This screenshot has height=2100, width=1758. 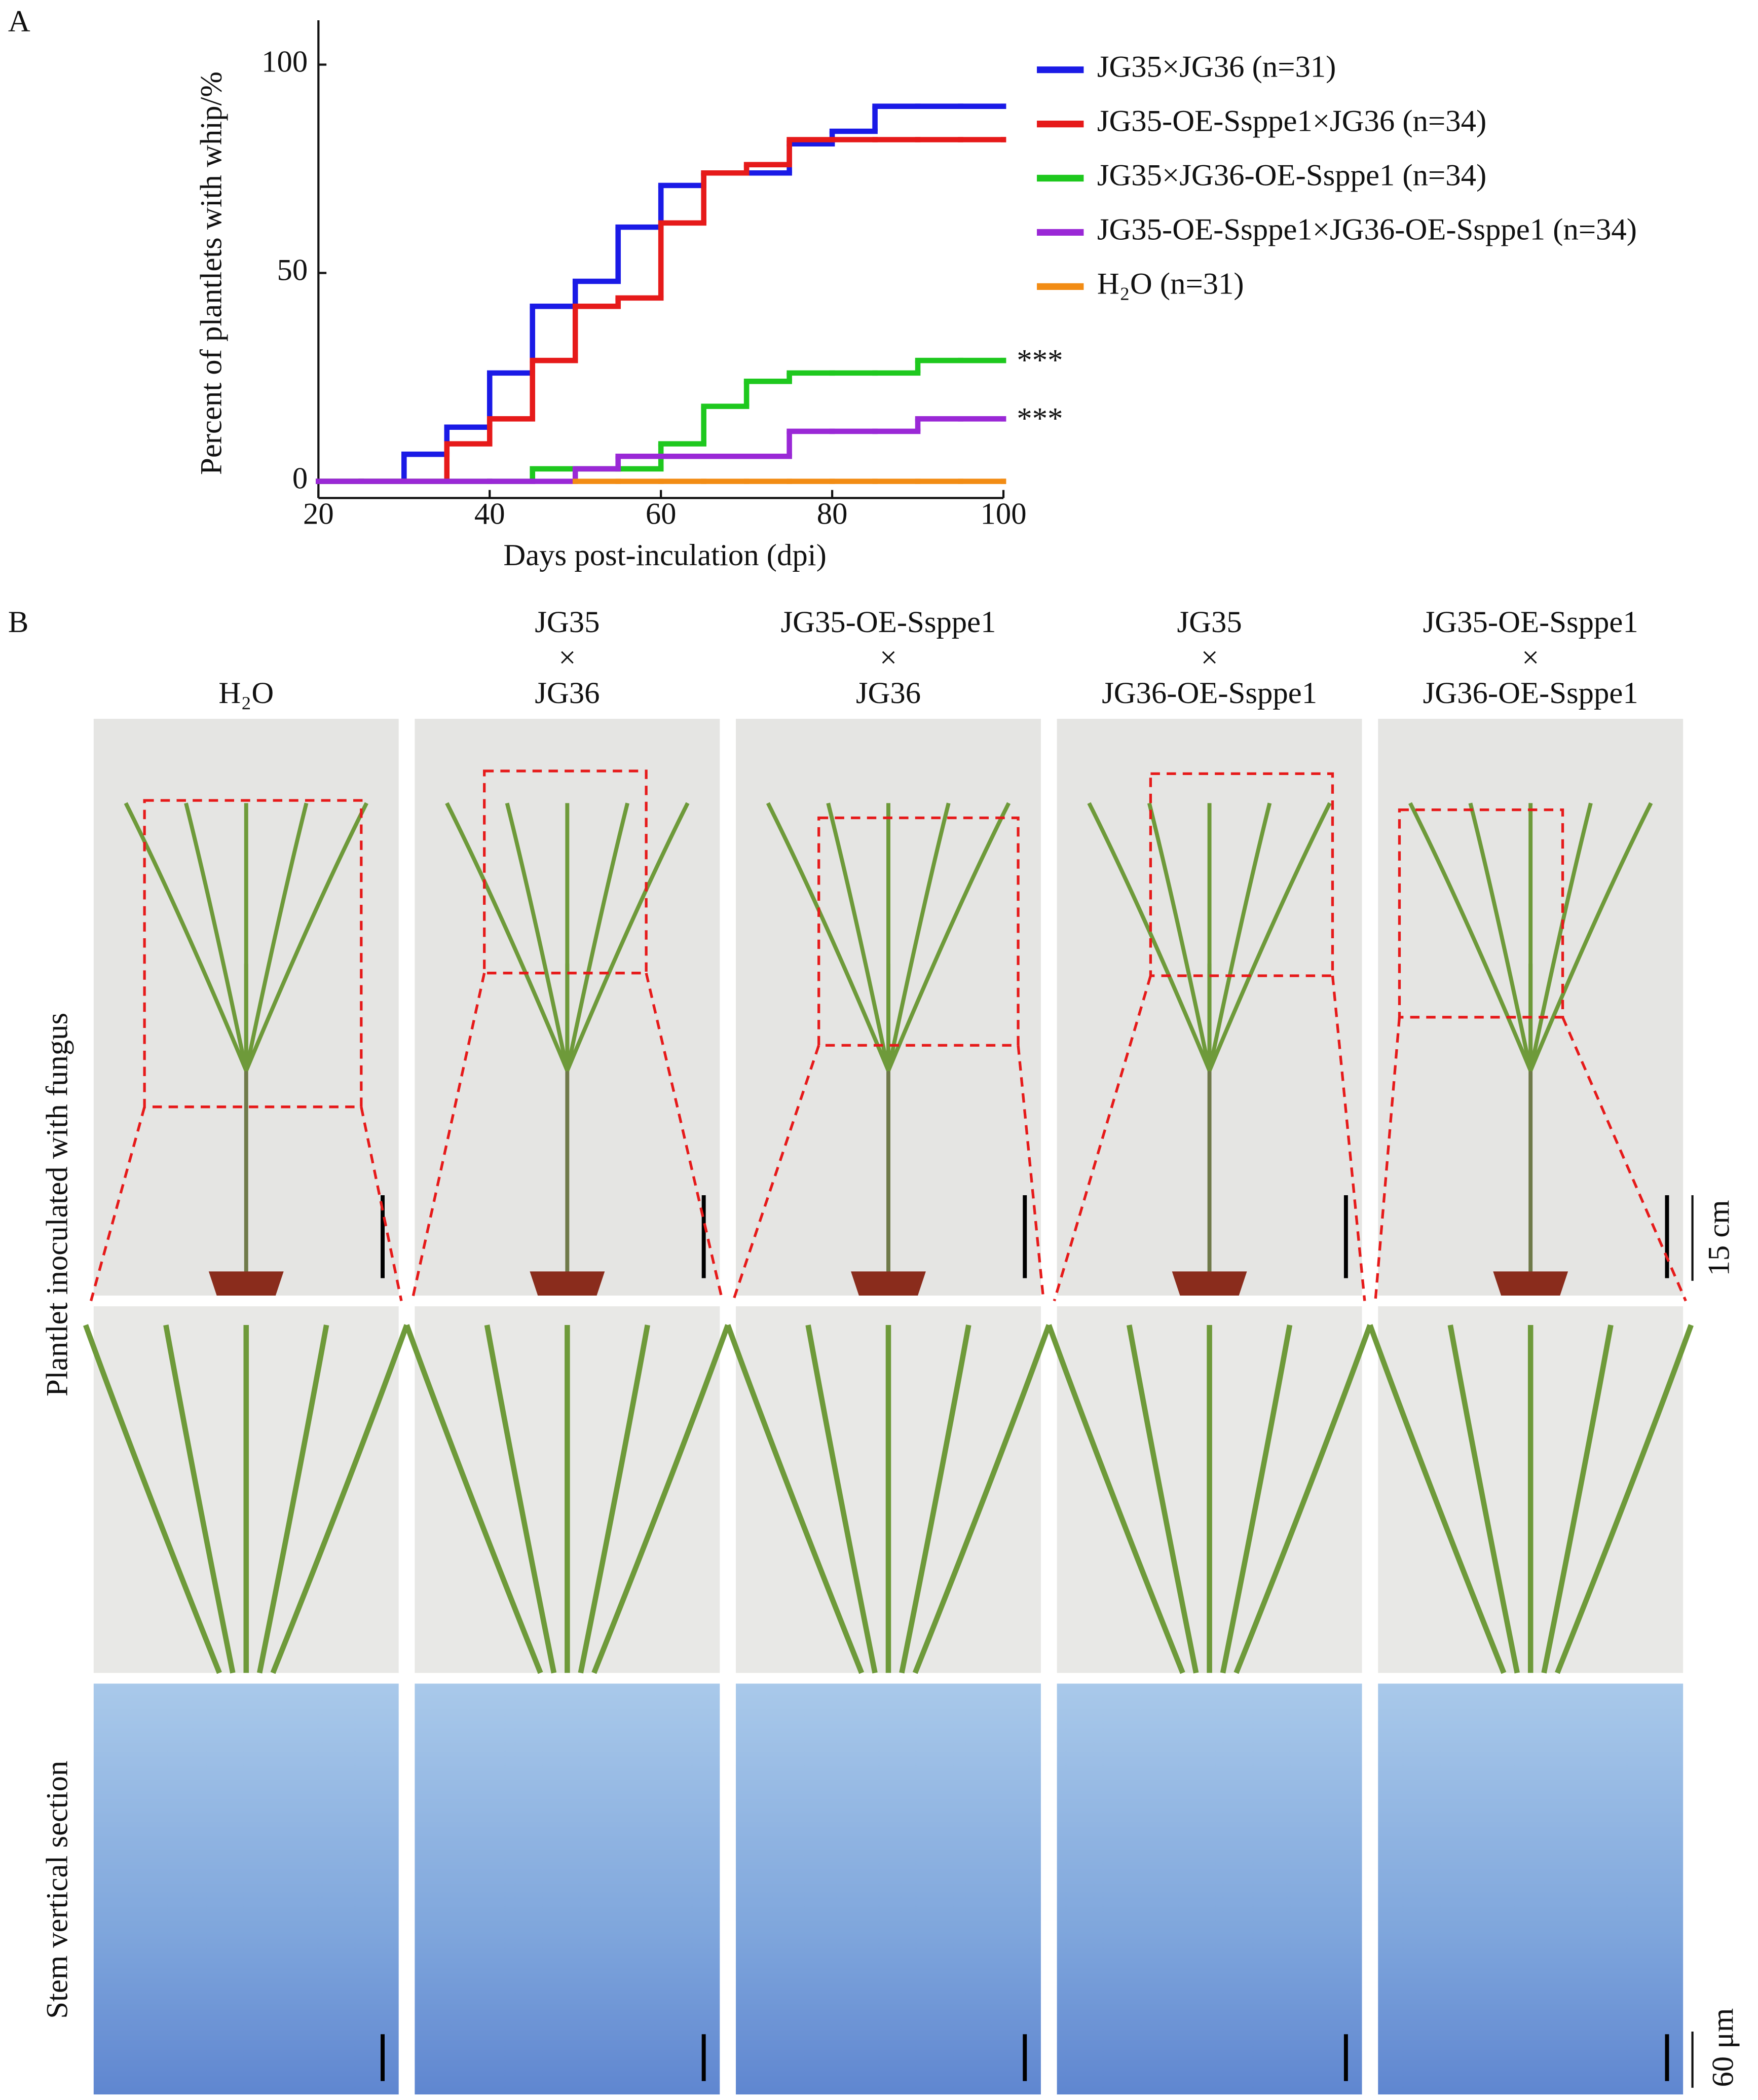 I want to click on x-tick-label: 60, so click(x=661, y=514).